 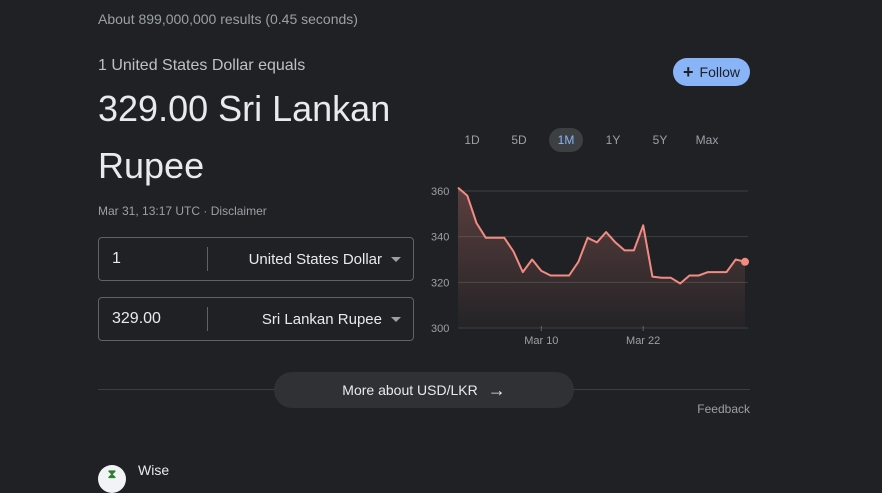 I want to click on y-tick-label: 360, so click(x=440, y=192).